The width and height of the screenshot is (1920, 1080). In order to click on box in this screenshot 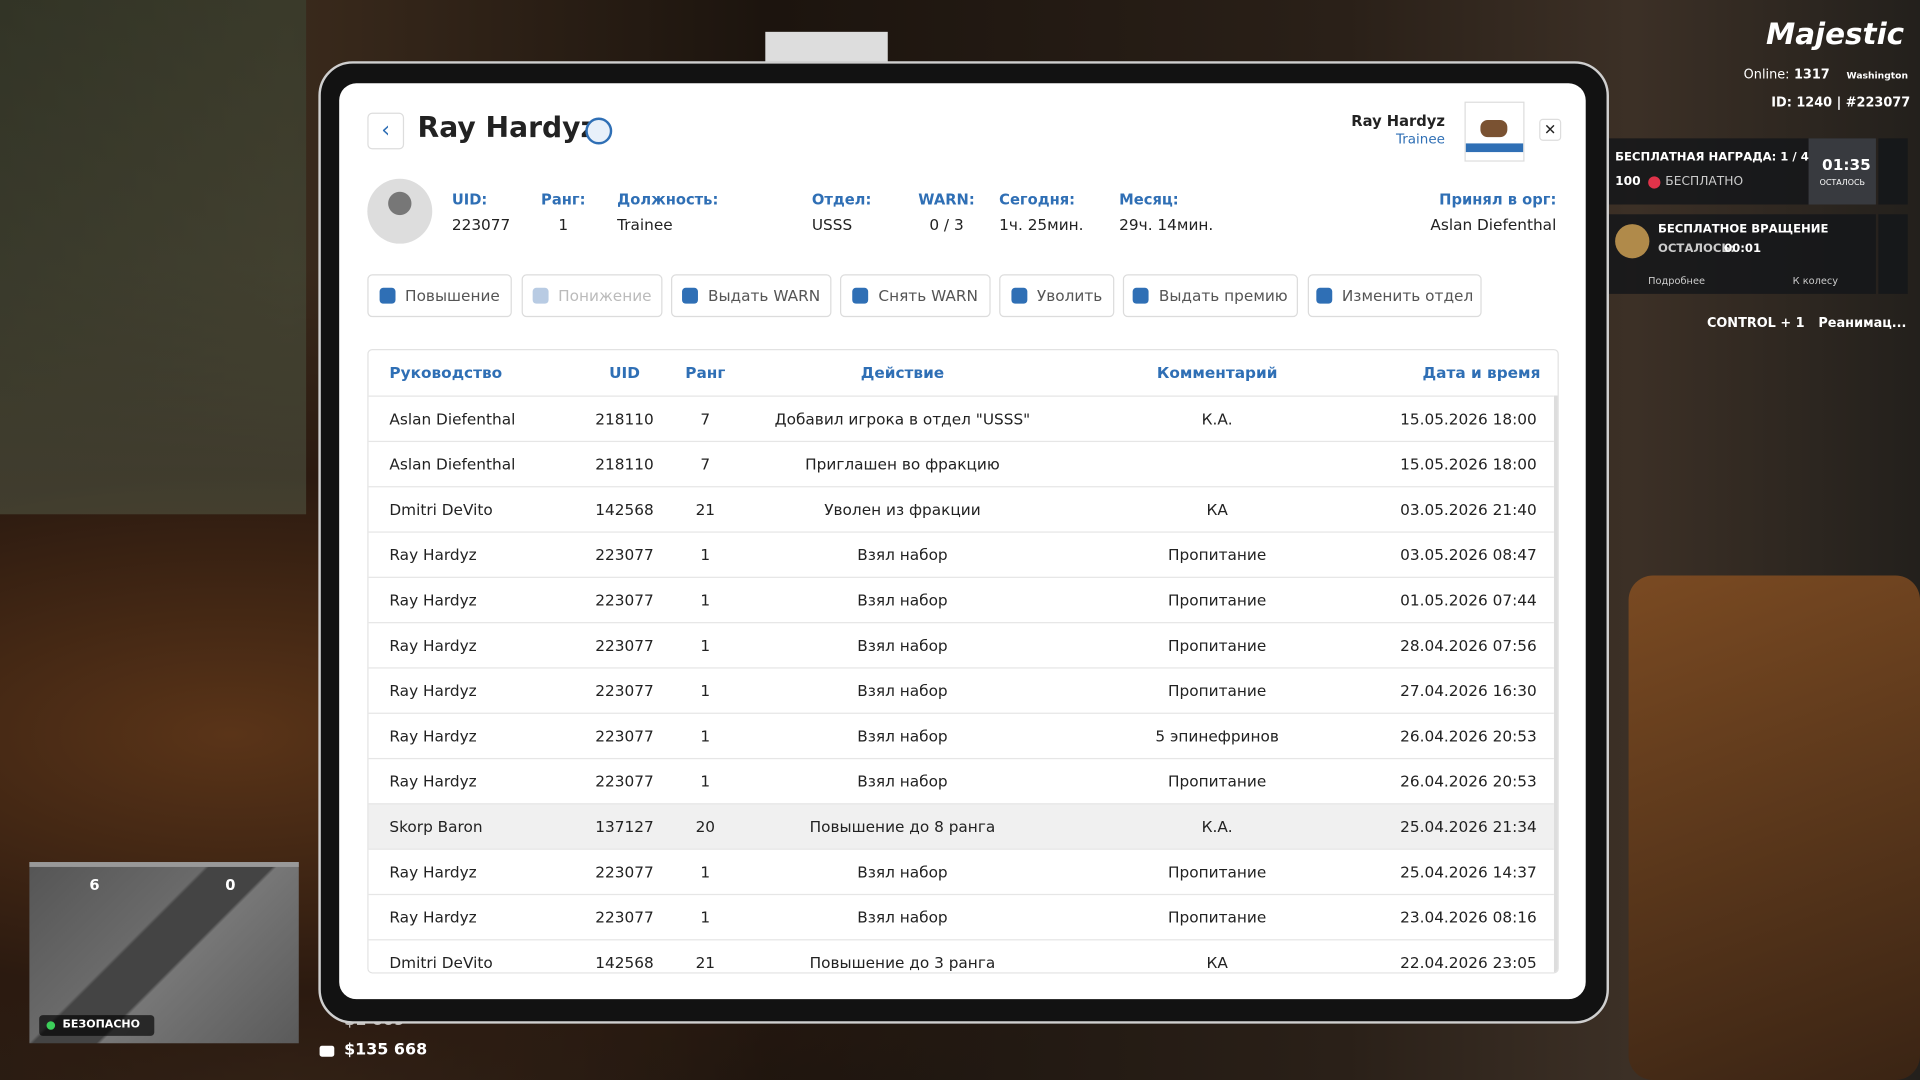, I will do `click(826, 47)`.